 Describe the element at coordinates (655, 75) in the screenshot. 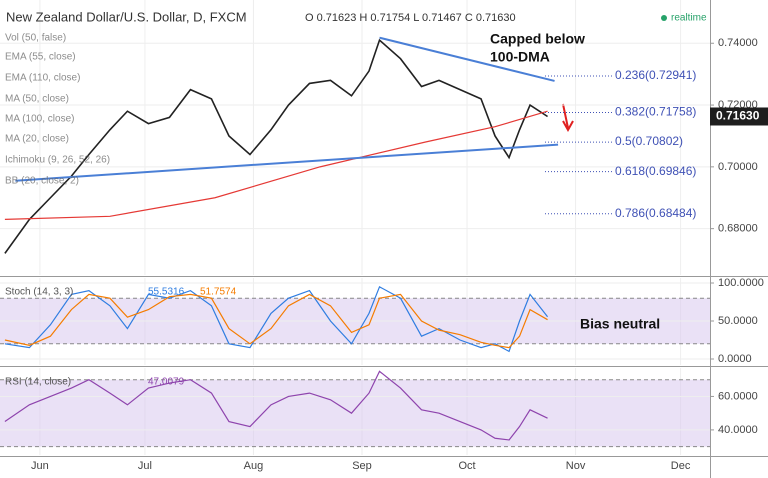

I see `fib-label: 0.236(0.72941)` at that location.